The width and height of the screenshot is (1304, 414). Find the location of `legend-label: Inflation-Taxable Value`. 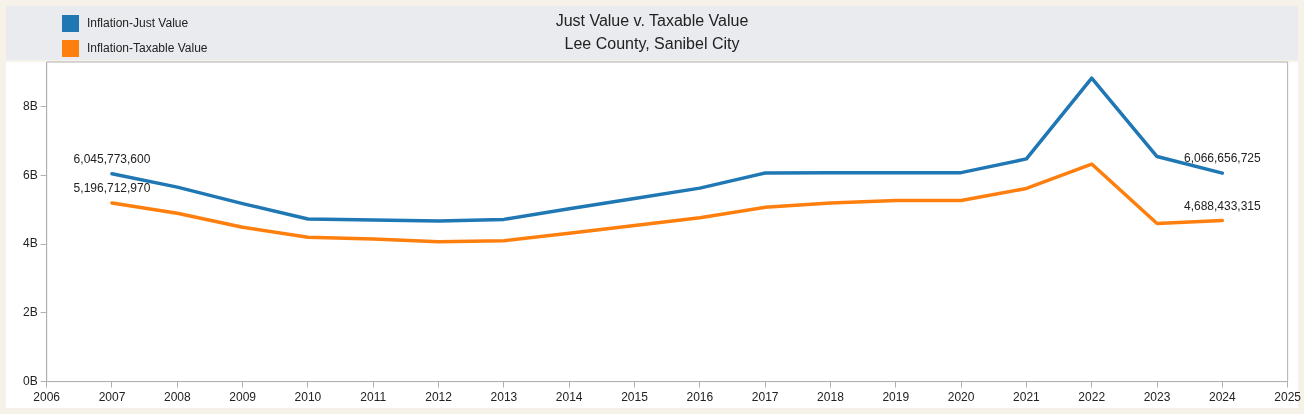

legend-label: Inflation-Taxable Value is located at coordinates (147, 48).